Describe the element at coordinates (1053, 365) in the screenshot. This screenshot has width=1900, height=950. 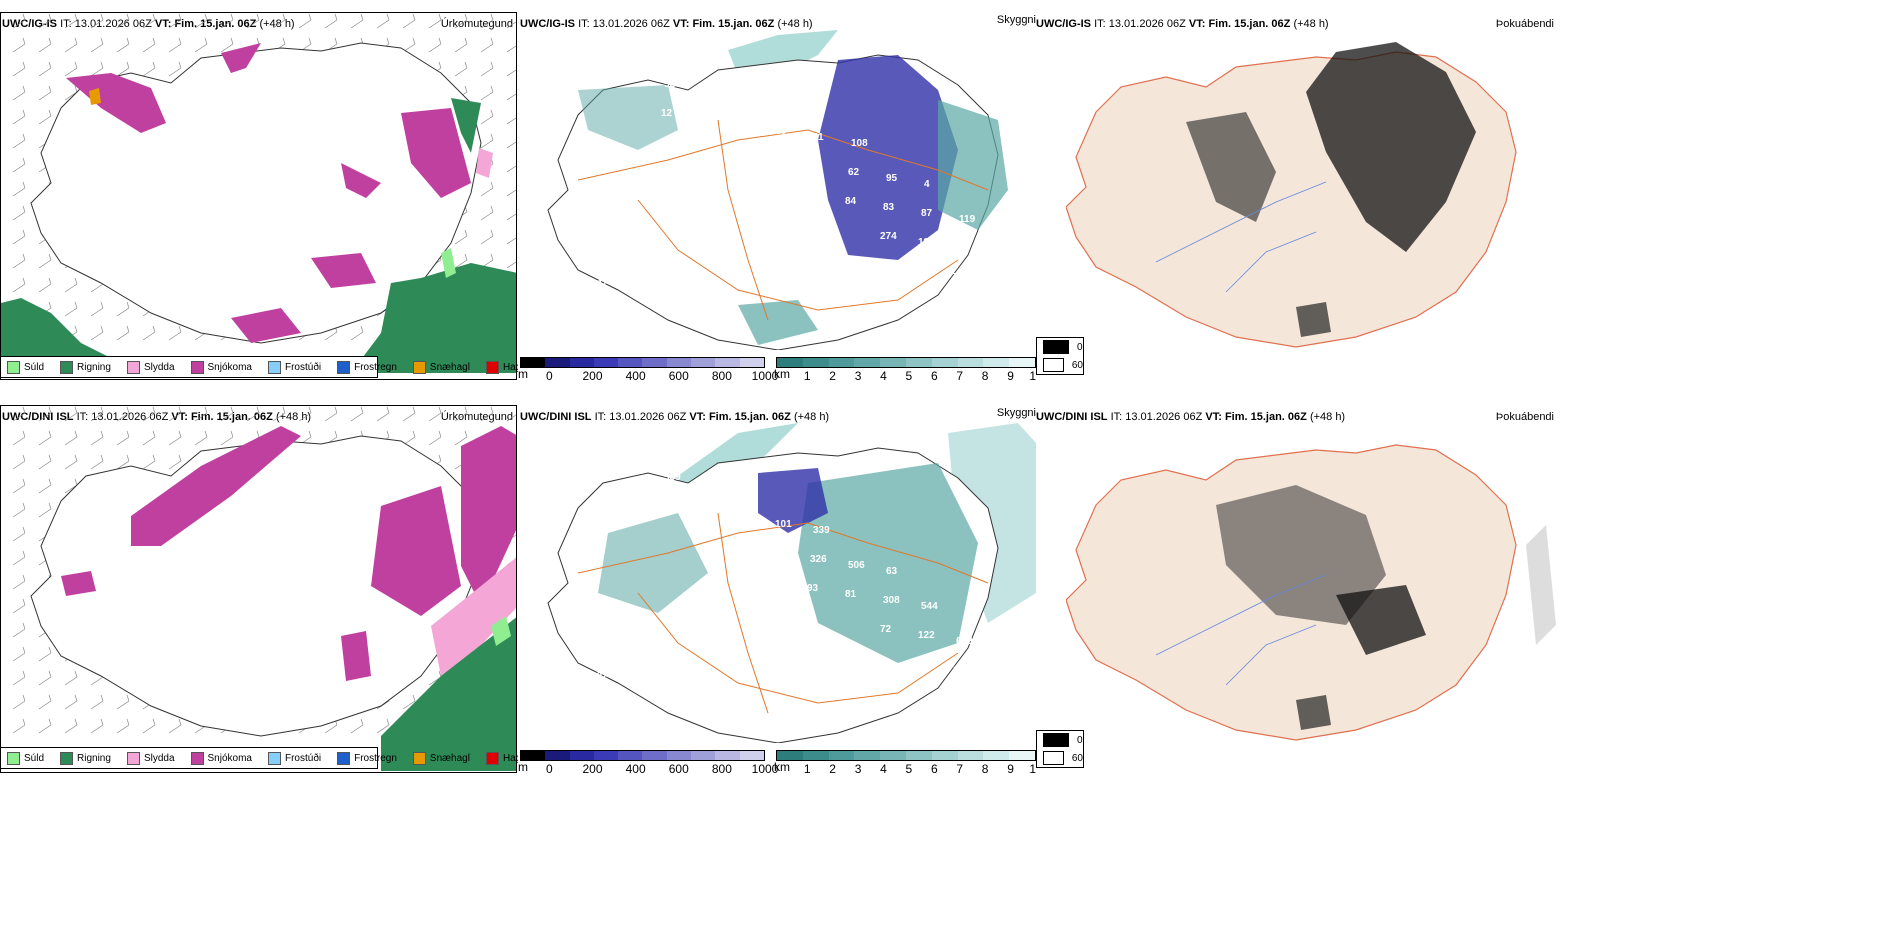
I see `fog-key-swatch` at that location.